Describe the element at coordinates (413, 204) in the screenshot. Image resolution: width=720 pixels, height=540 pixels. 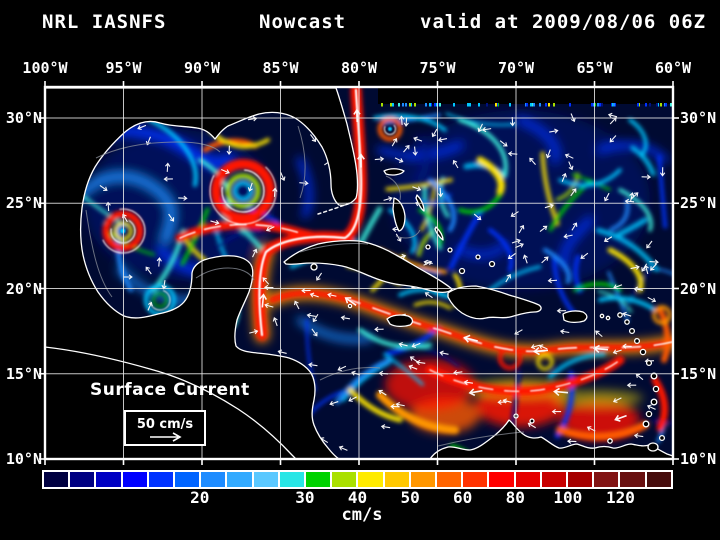
I see `bahamas` at that location.